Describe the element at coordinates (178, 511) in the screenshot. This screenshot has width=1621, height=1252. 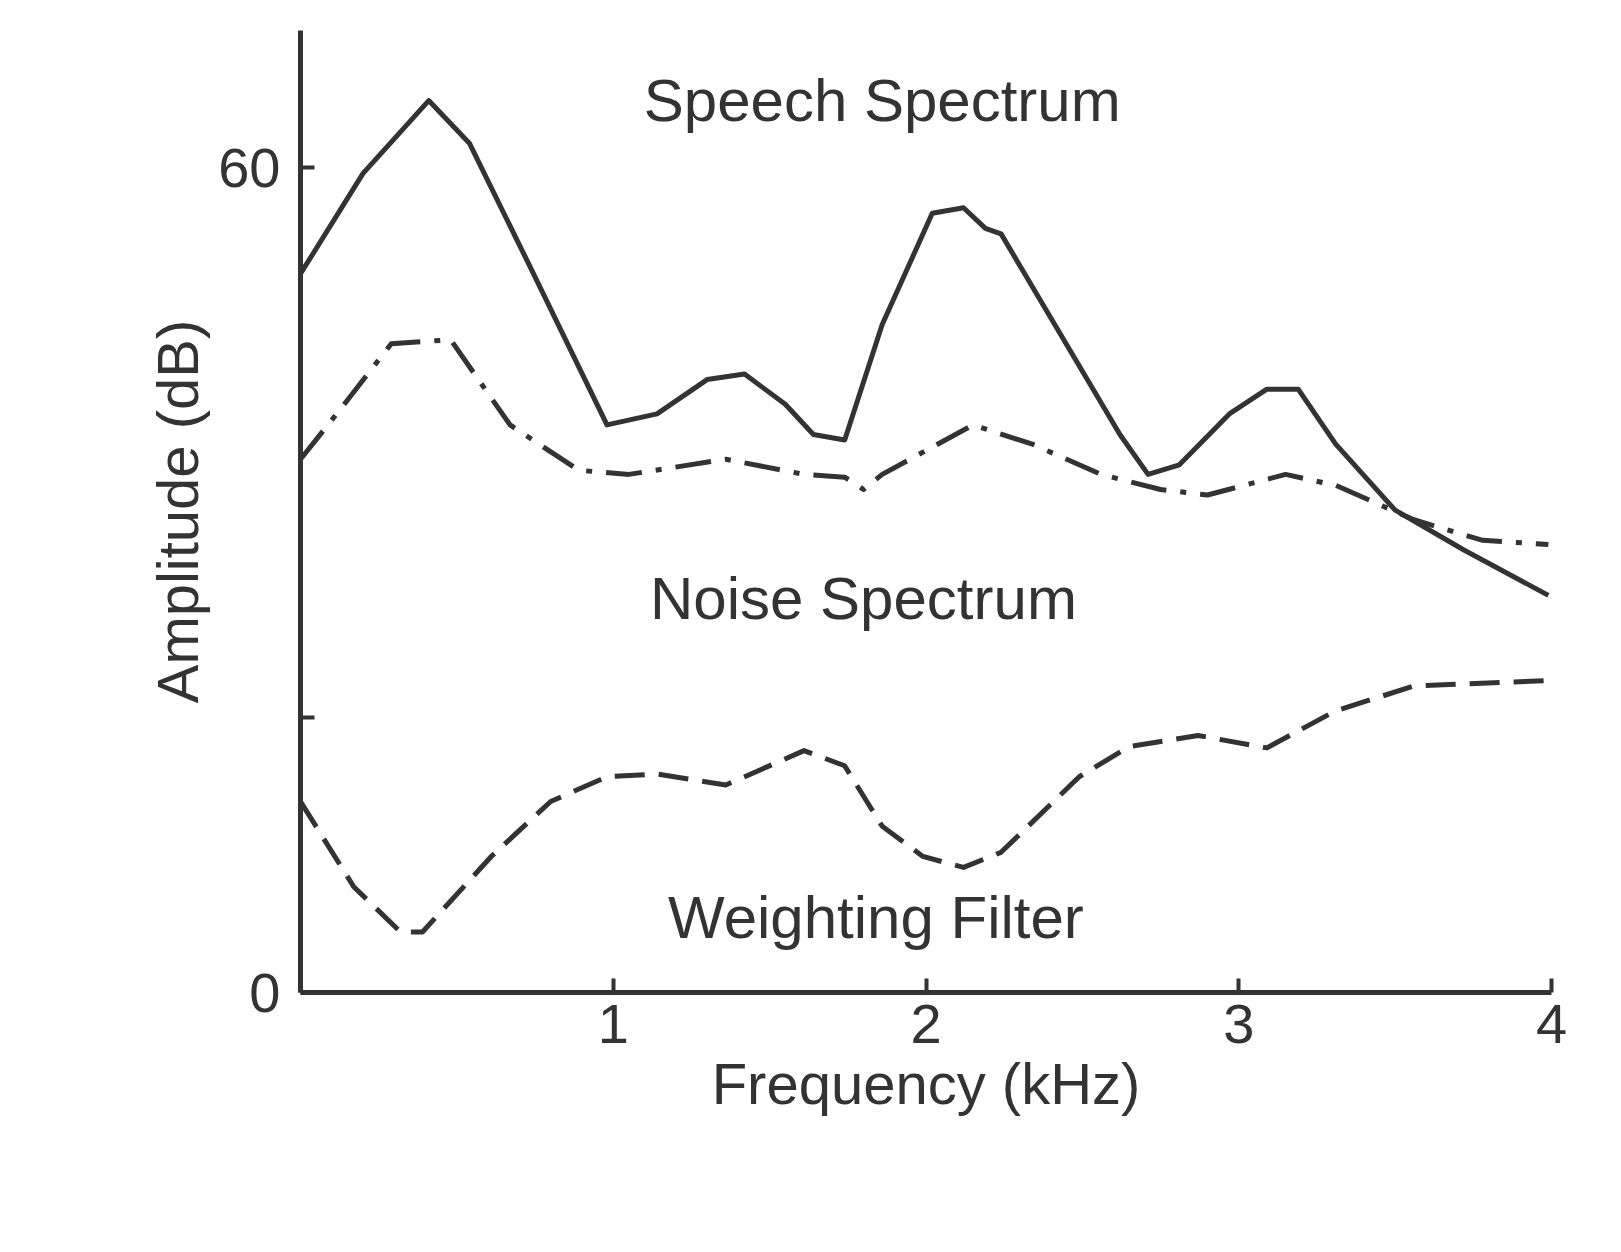
I see `y-axis-title: Amplitude (dB)` at that location.